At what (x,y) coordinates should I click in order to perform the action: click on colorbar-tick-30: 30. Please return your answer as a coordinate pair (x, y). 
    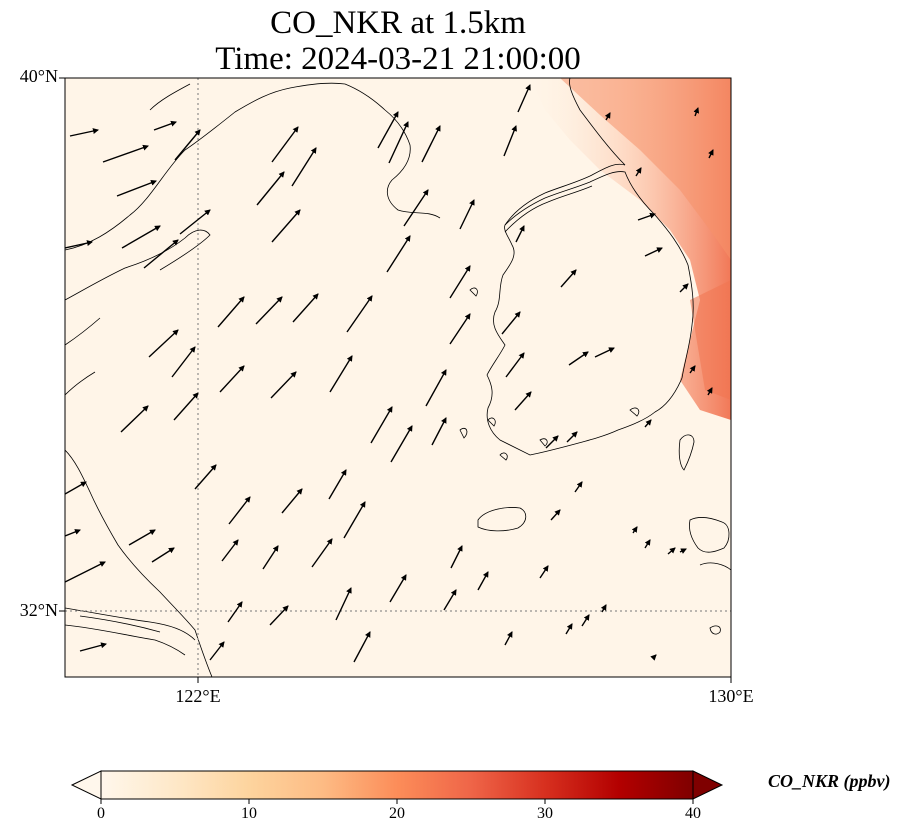
    Looking at the image, I should click on (545, 813).